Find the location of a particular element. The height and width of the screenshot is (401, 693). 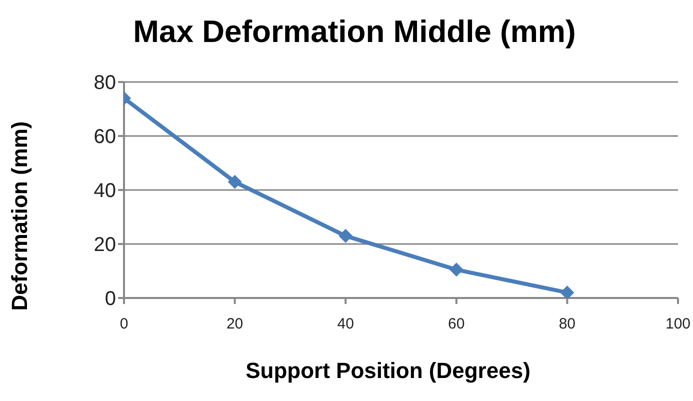

y-tick-label: 0 is located at coordinates (110, 299).